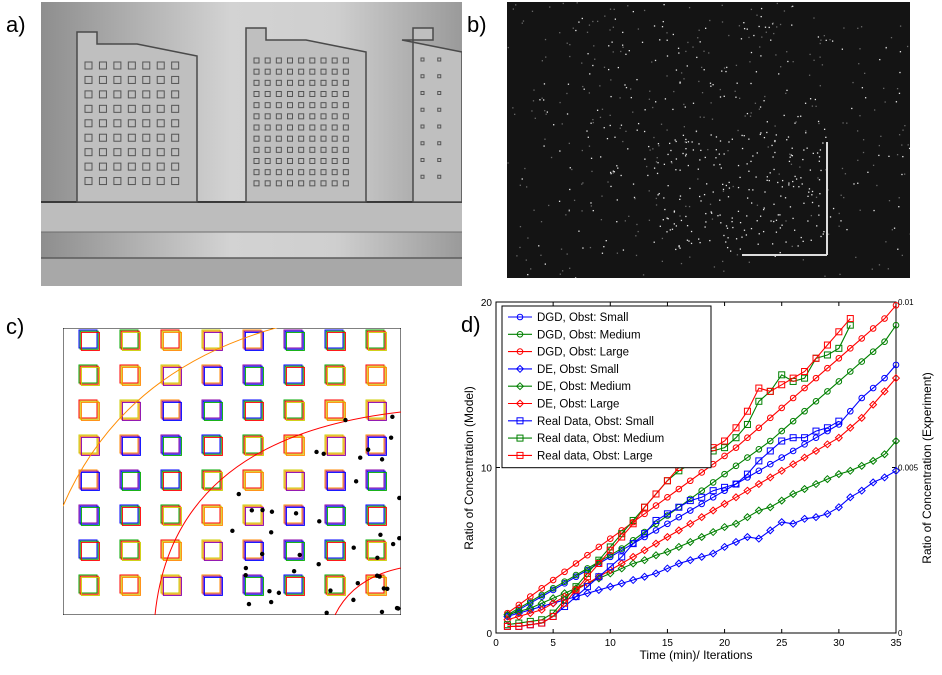  I want to click on panel-label-b: b), so click(477, 24).